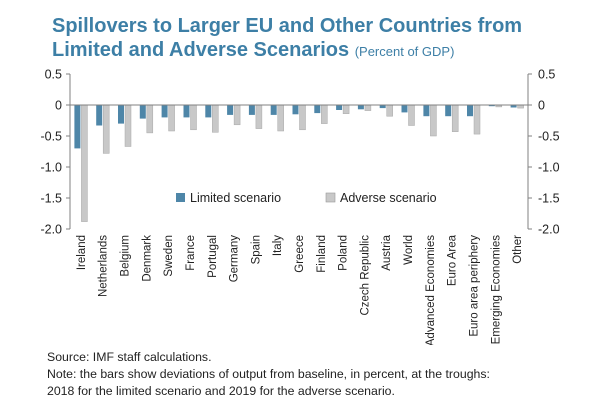 Image resolution: width=598 pixels, height=407 pixels. Describe the element at coordinates (58, 106) in the screenshot. I see `y-tick-label-left: 0` at that location.